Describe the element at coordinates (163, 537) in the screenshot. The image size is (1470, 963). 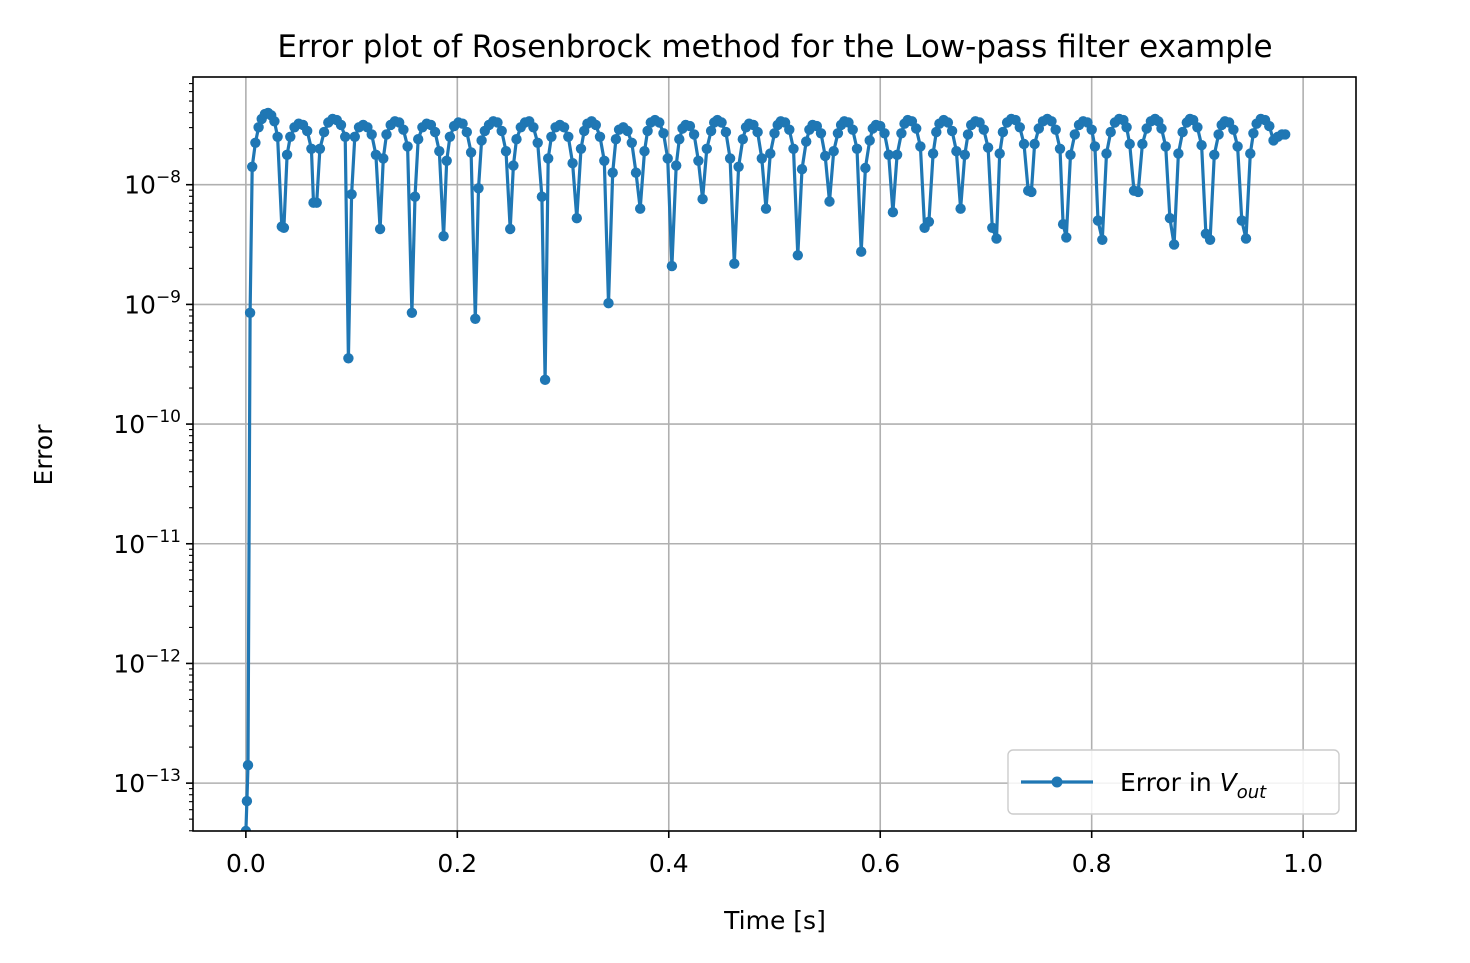
I see `y-tick-exponent: −11` at that location.